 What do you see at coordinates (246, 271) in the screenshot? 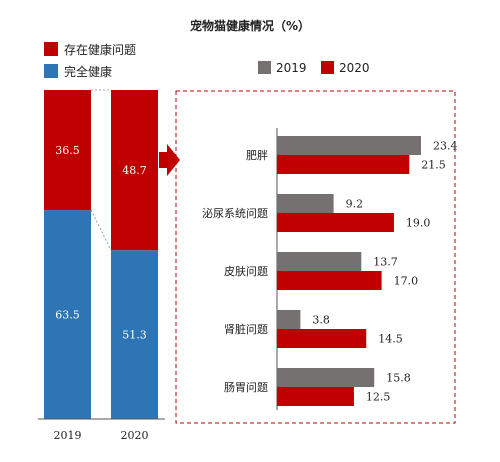
I see `category-label-2: 皮肤问题` at bounding box center [246, 271].